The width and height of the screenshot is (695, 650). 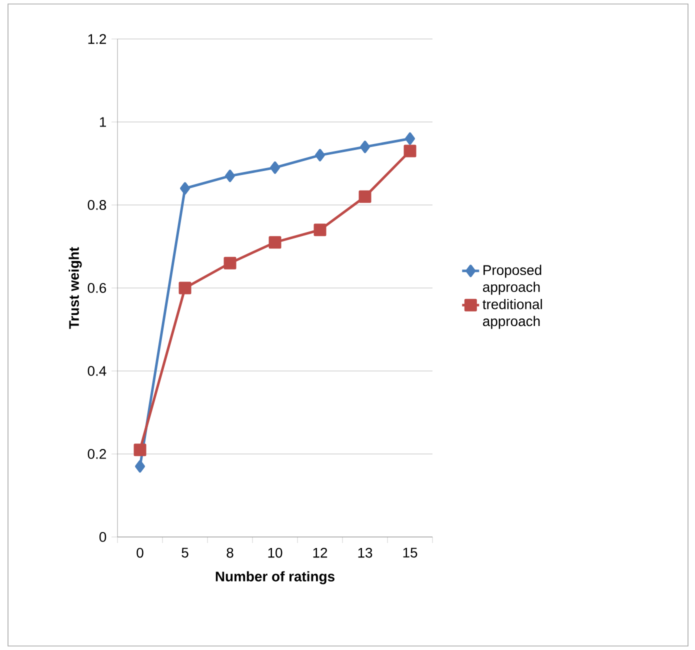 What do you see at coordinates (97, 371) in the screenshot?
I see `y-tick-label: 0.4` at bounding box center [97, 371].